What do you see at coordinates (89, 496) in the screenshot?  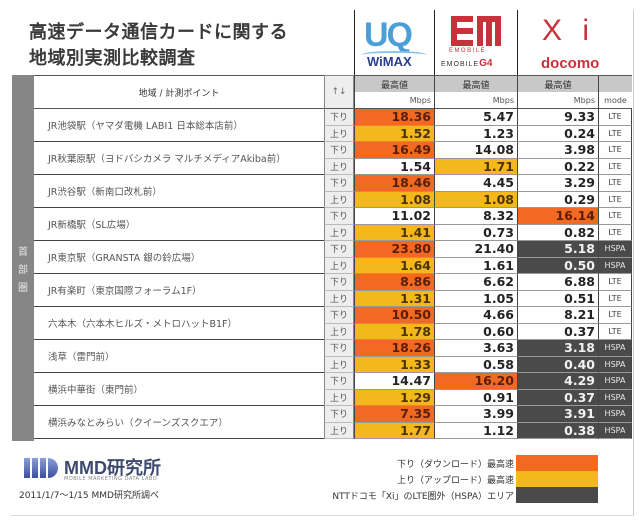 I see `survey-note: 2011/1/7〜1/15 MMD研究所調べ` at bounding box center [89, 496].